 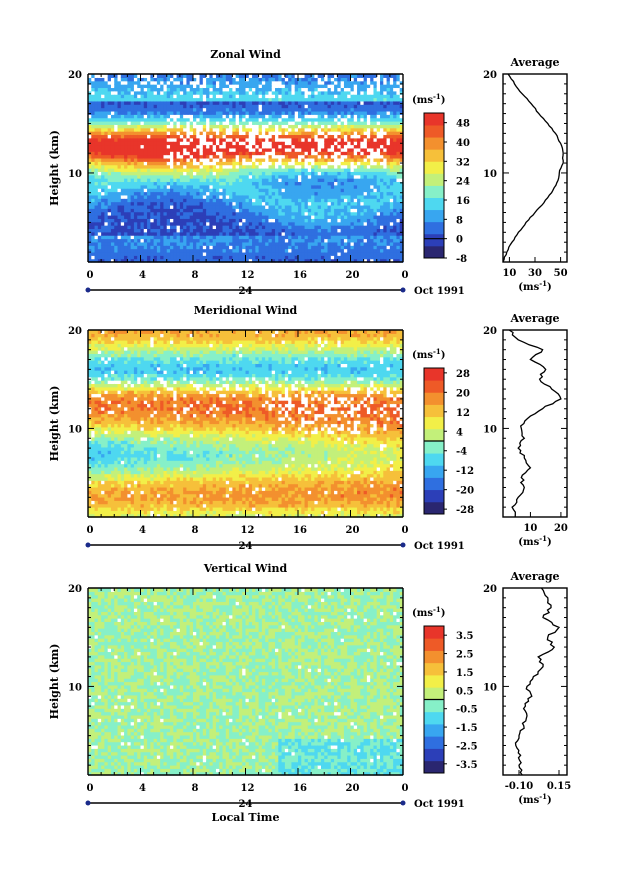 What do you see at coordinates (464, 673) in the screenshot?
I see `colorbar-label: 1.5` at bounding box center [464, 673].